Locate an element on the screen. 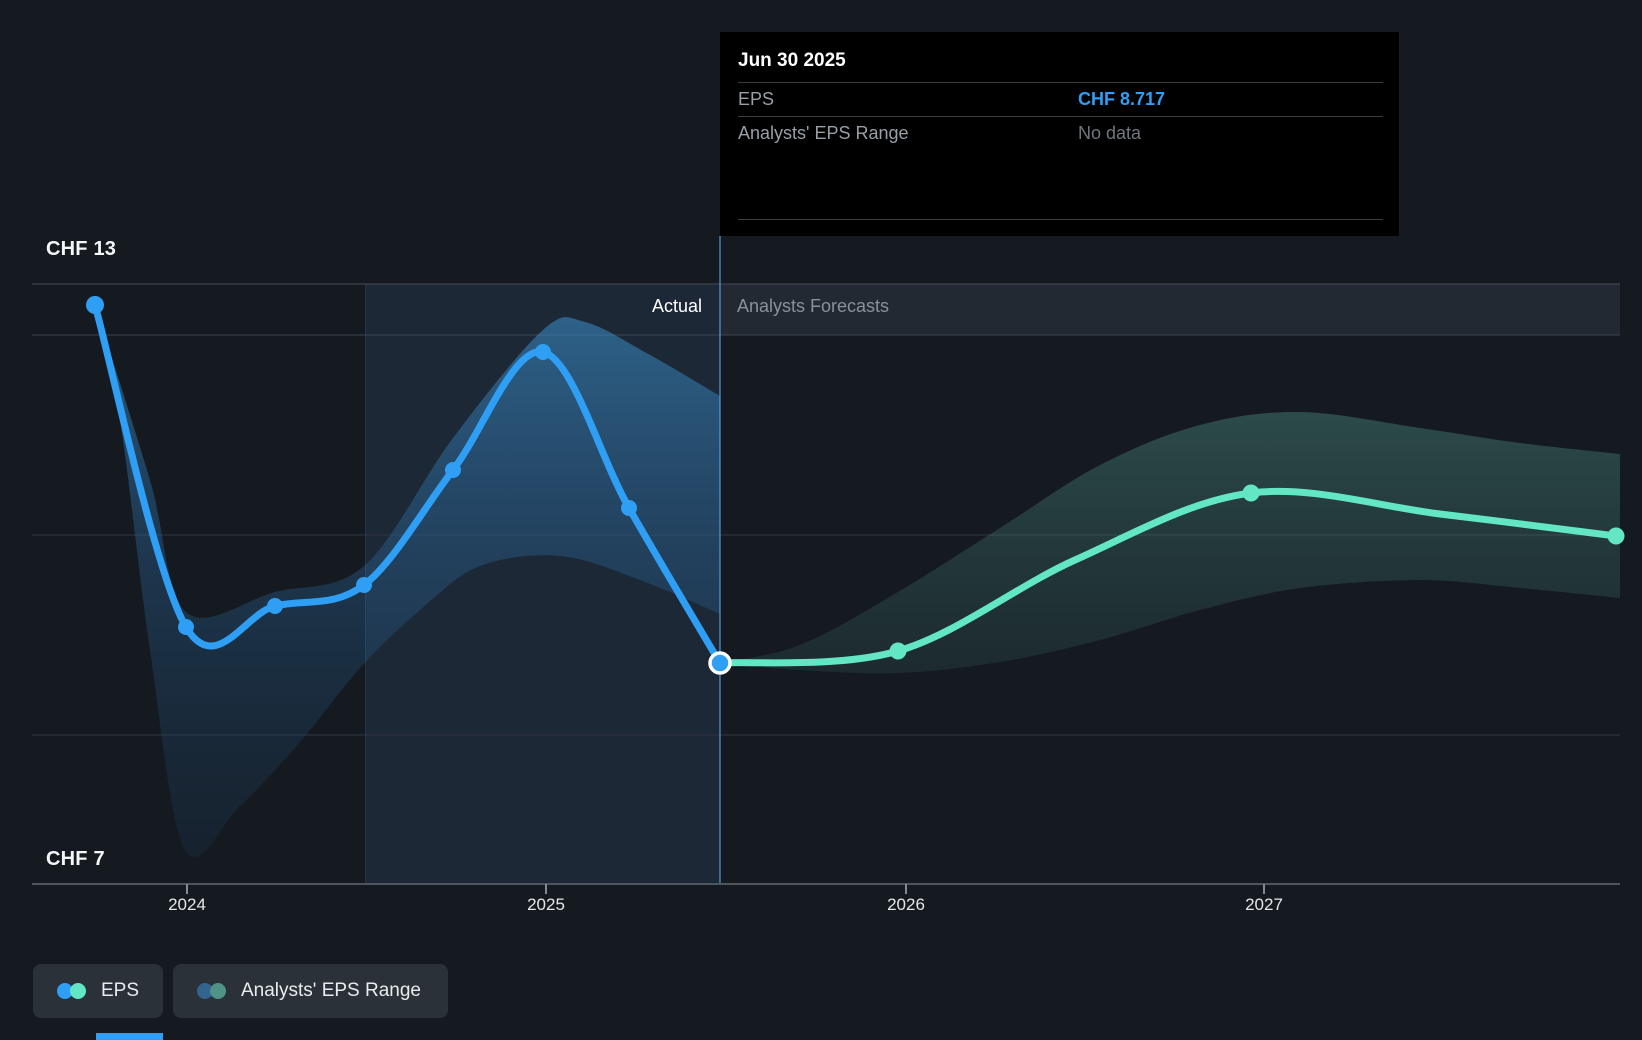  y-axis-label-bottom: CHF 7 is located at coordinates (75, 859).